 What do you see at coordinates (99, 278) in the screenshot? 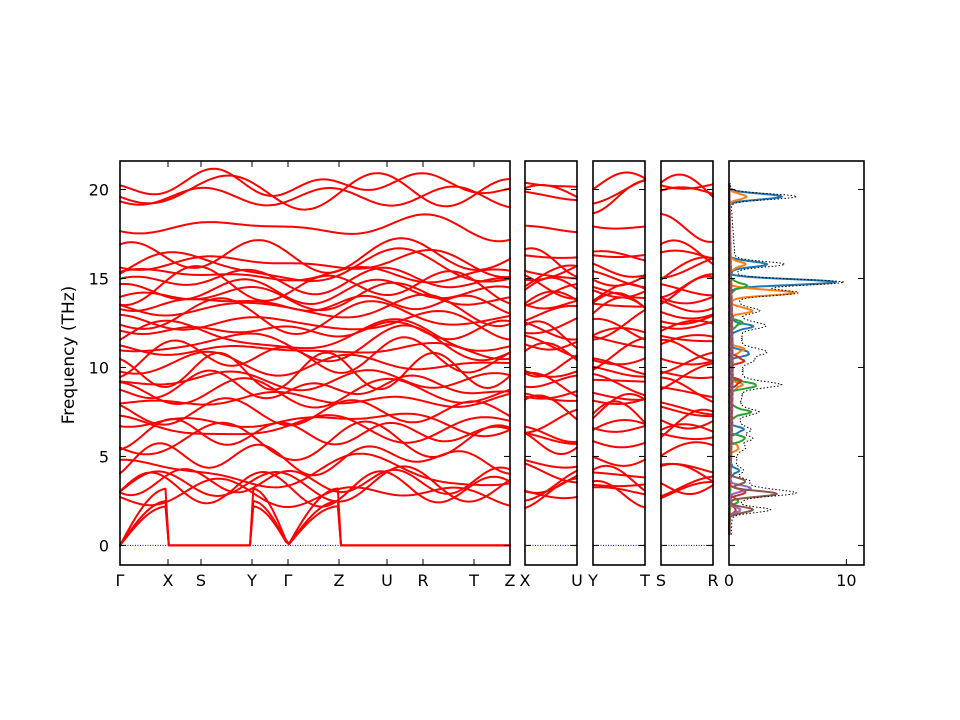
I see `y-tick-label: 15` at bounding box center [99, 278].